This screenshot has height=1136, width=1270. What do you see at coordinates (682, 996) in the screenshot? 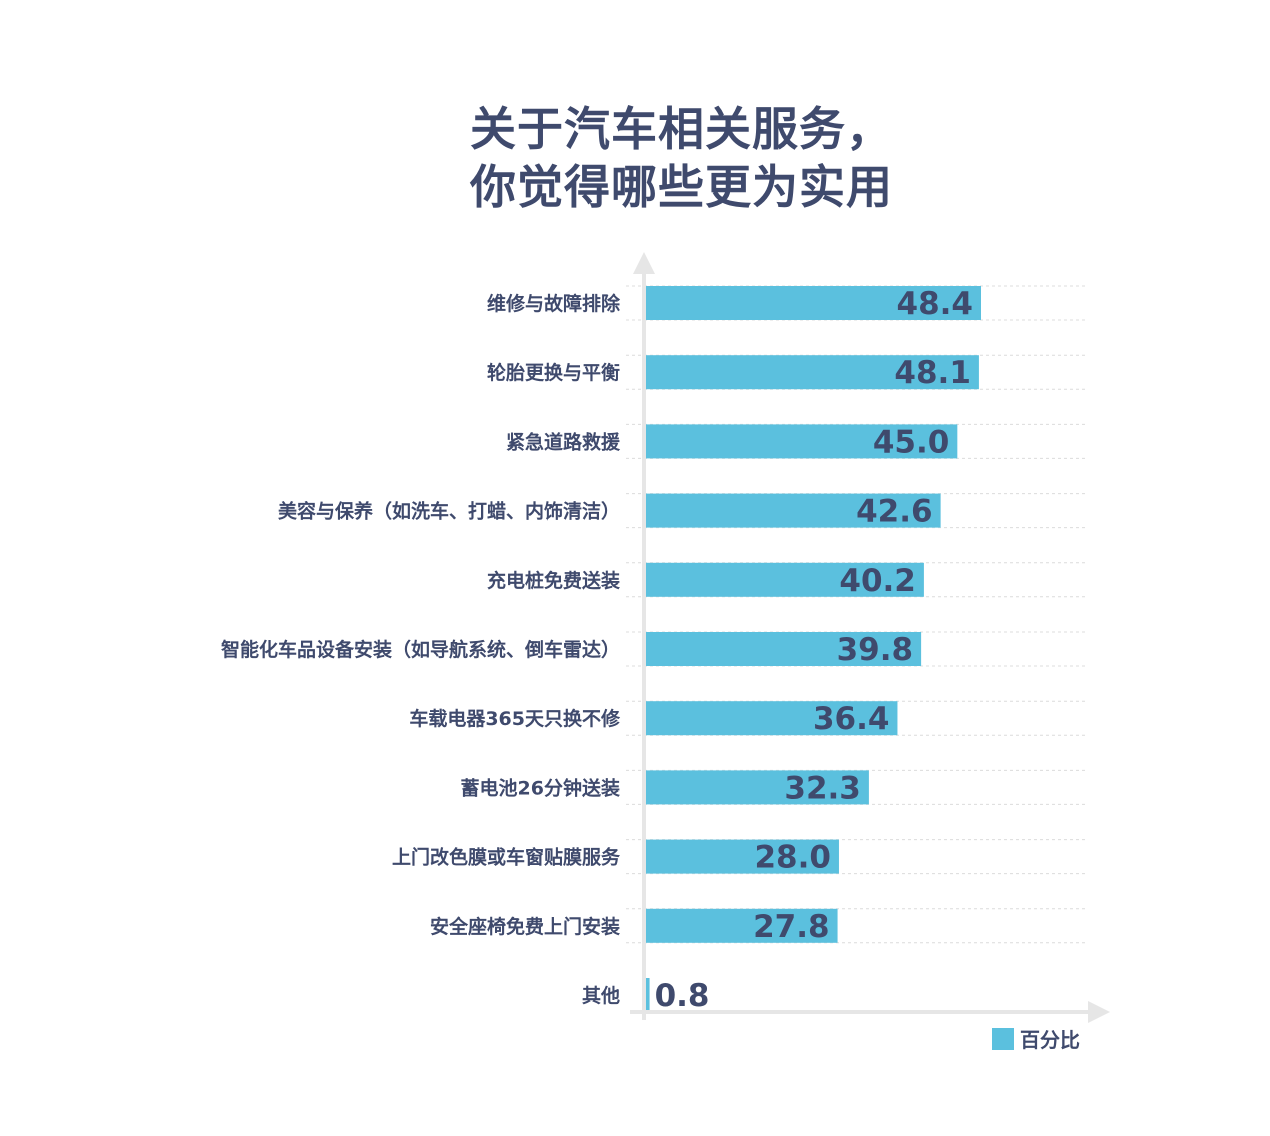
I see `value-label: 0.8` at bounding box center [682, 996].